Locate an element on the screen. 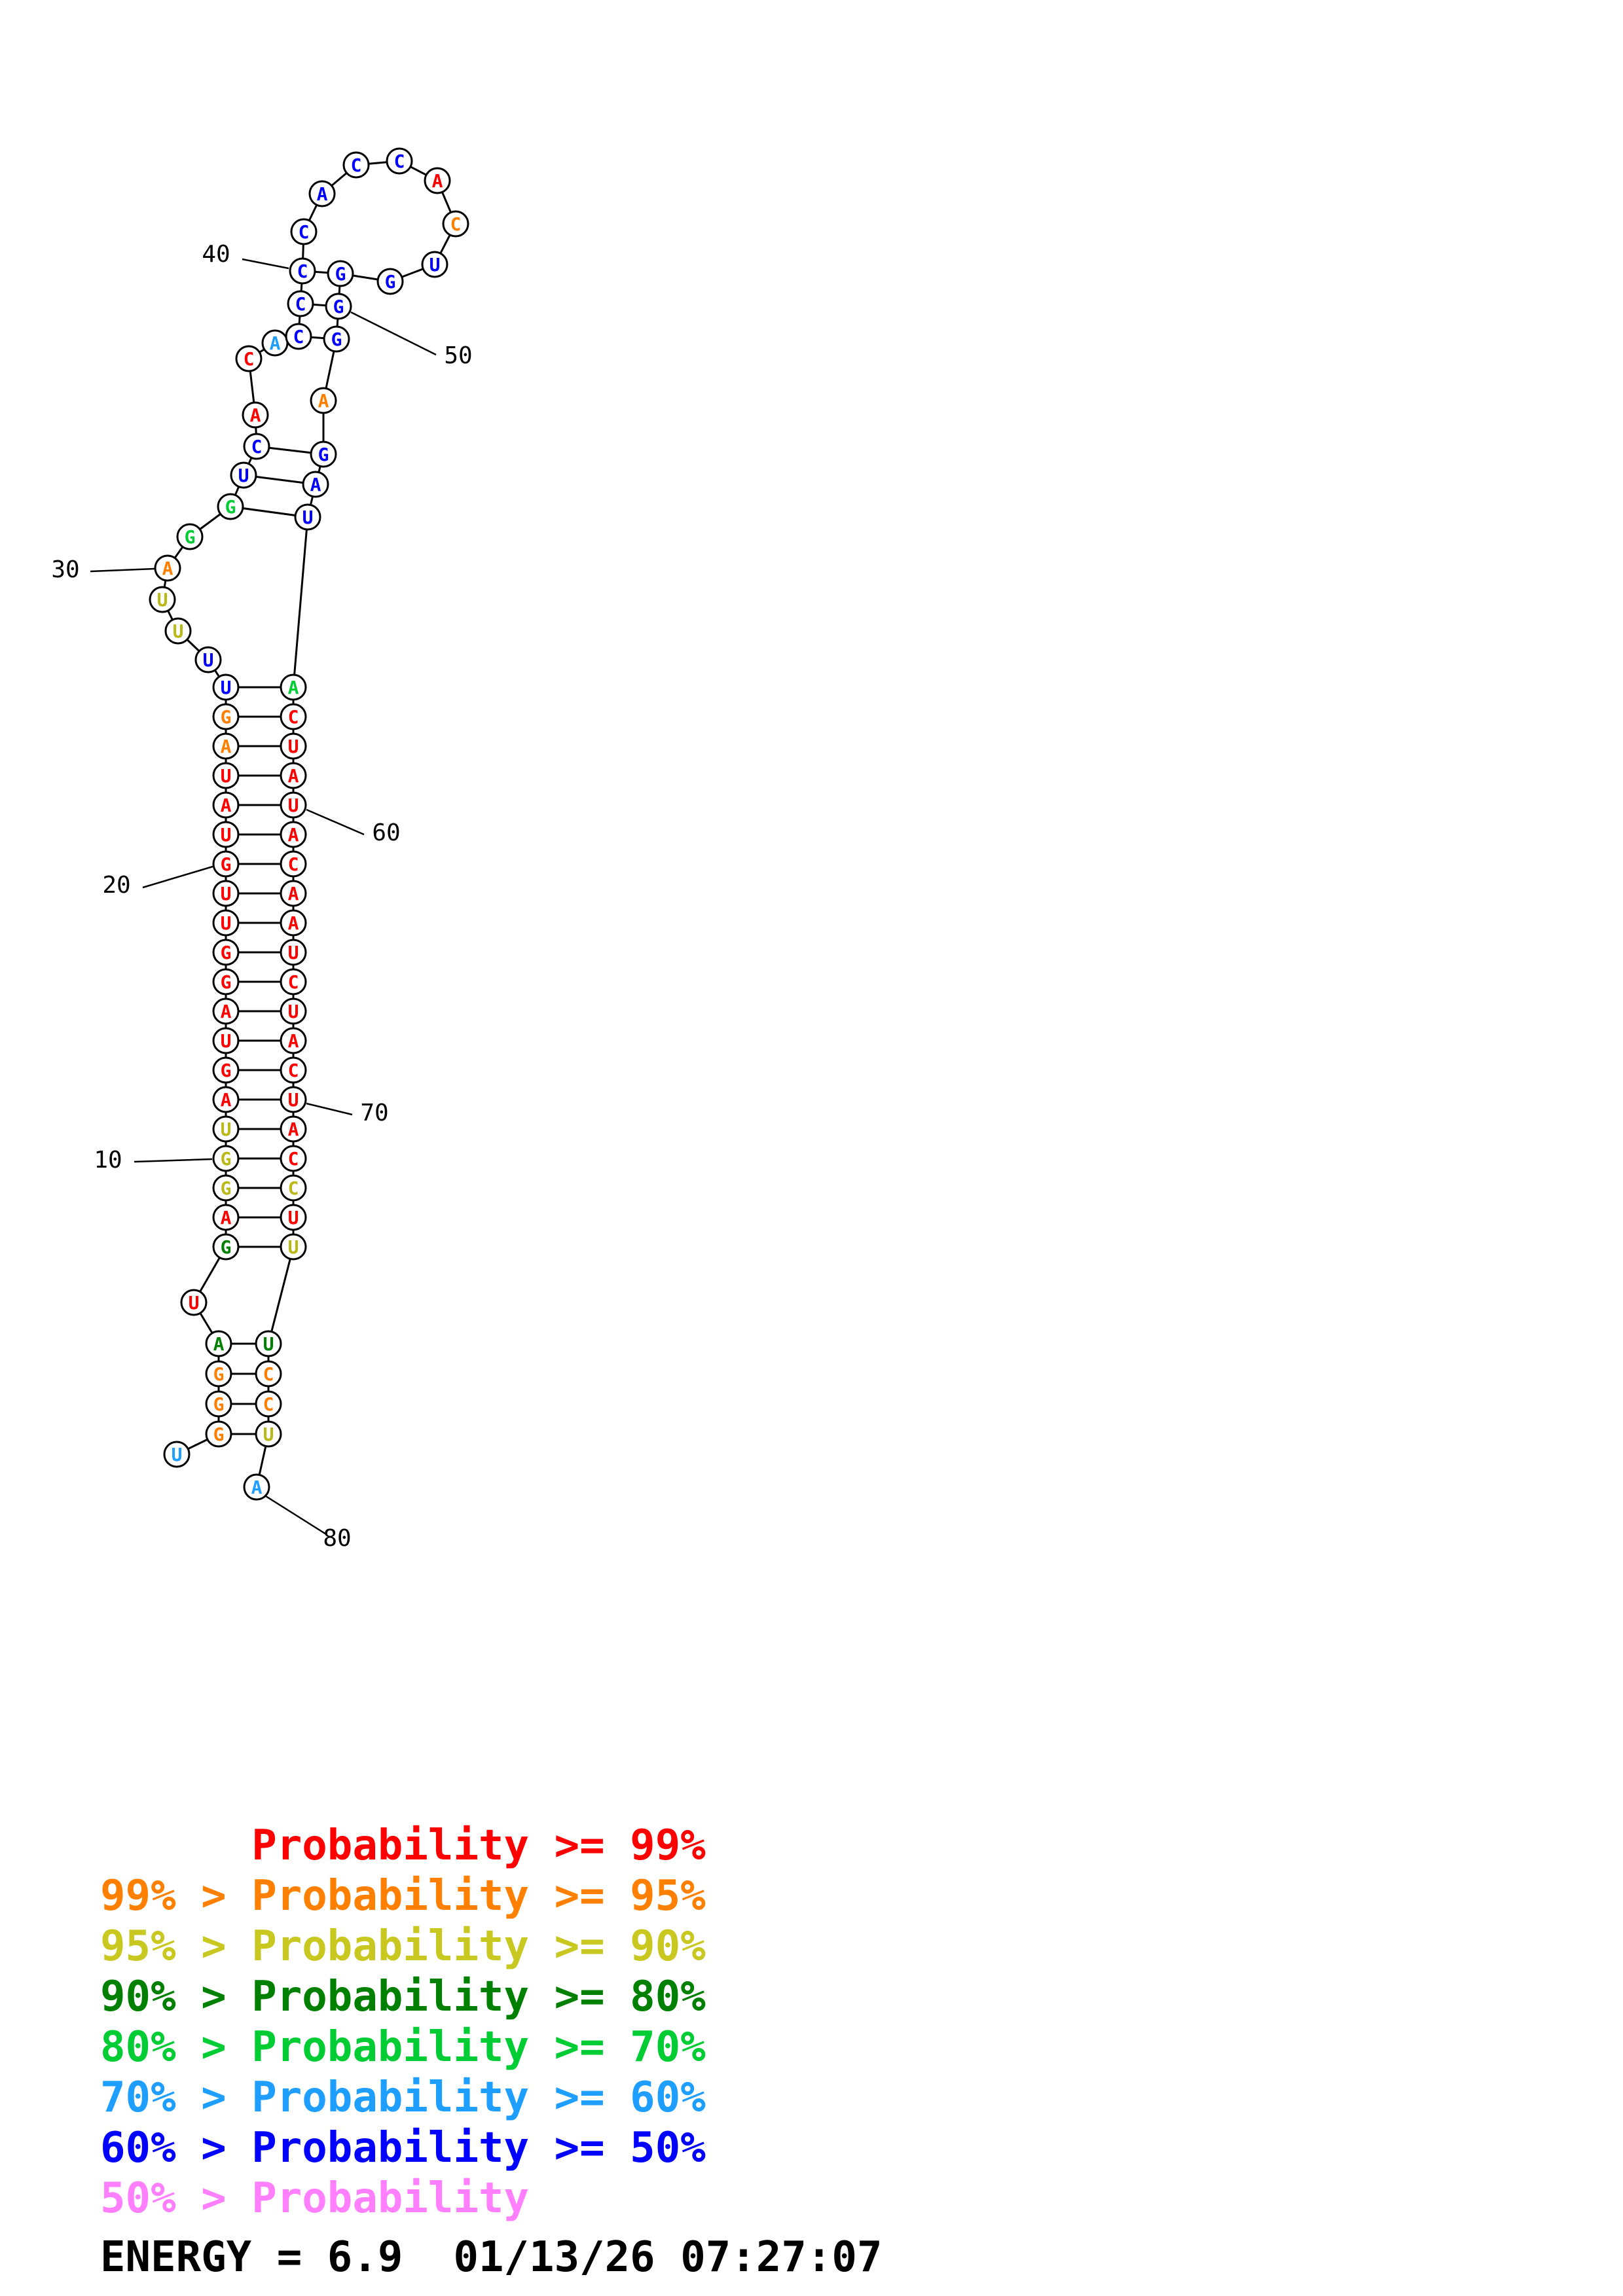 The height and width of the screenshot is (2296, 1623). legend-line: 60% > Probability >= 50% is located at coordinates (403, 2148).